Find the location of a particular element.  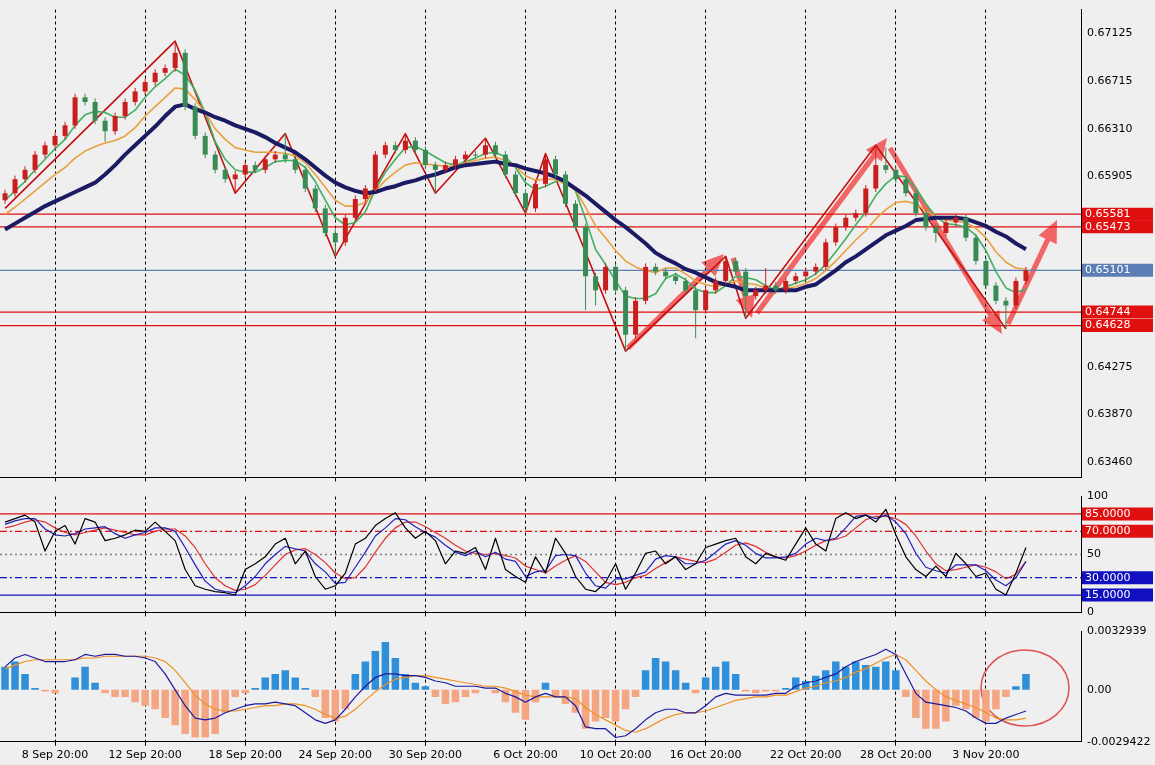

ref-line-label: 70.0000 is located at coordinates (1108, 531).